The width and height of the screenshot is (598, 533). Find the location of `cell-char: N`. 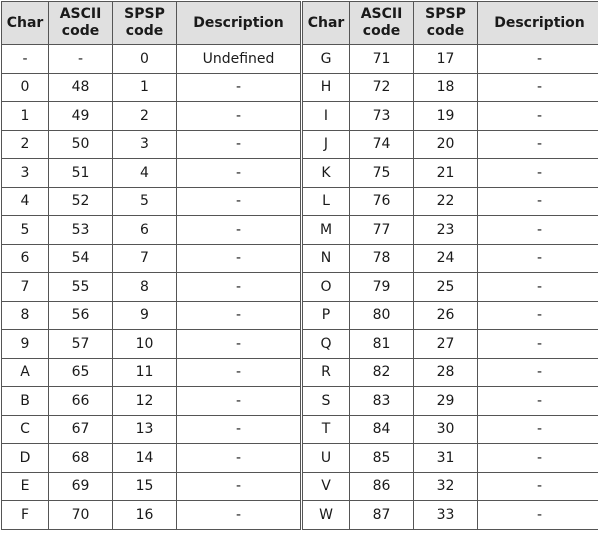

cell-char: N is located at coordinates (326, 258).